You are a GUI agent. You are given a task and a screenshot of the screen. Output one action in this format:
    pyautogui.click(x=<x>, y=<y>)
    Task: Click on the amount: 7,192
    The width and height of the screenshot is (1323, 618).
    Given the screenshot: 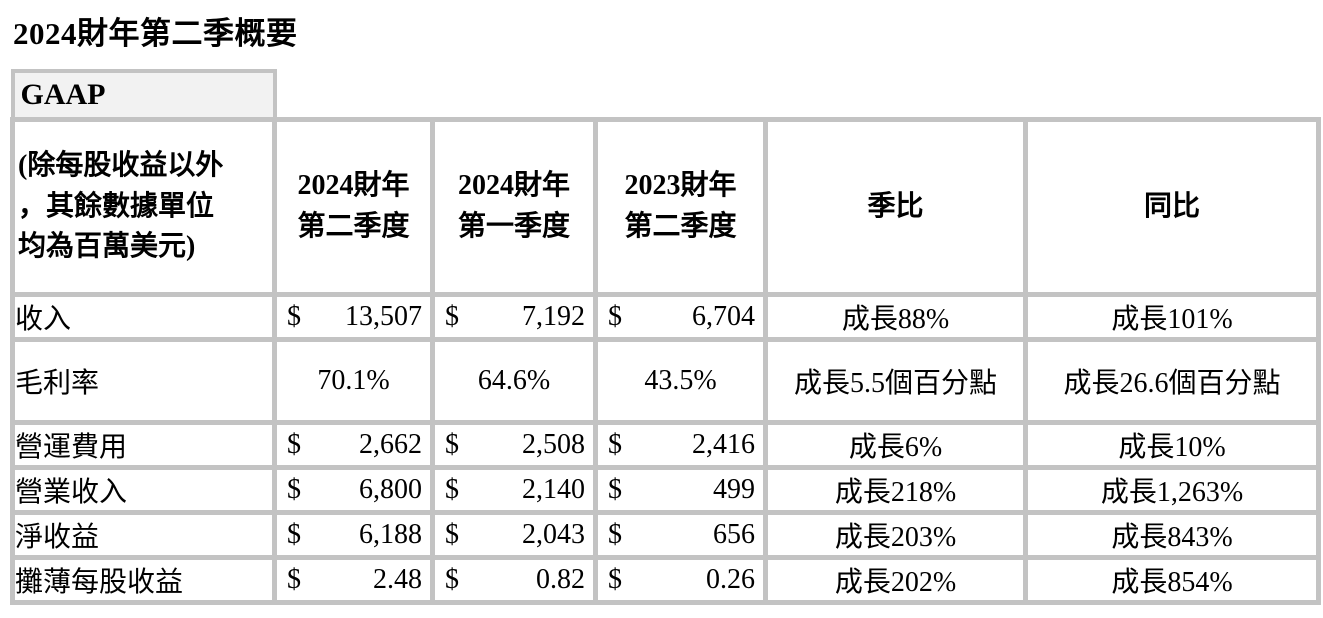 What is the action you would take?
    pyautogui.click(x=553, y=316)
    